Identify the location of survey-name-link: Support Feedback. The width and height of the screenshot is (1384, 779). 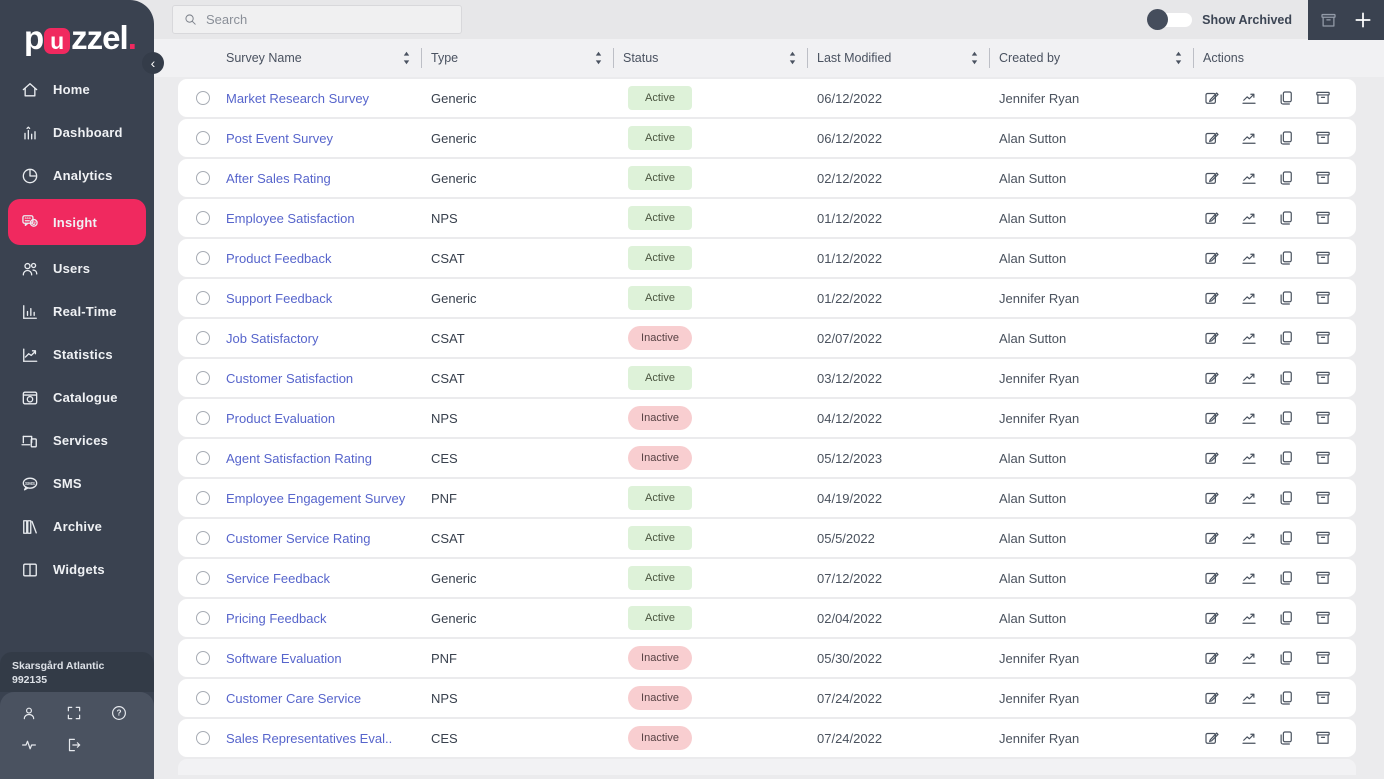
(279, 298).